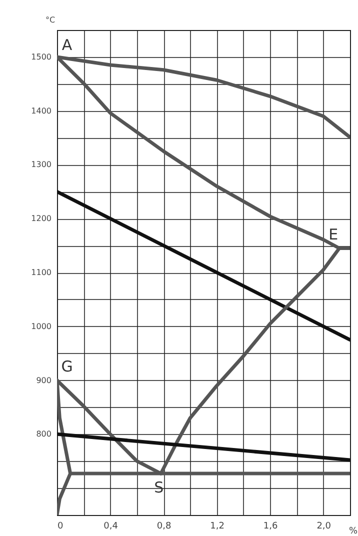 This screenshot has height=536, width=358. Describe the element at coordinates (67, 366) in the screenshot. I see `annotation: G` at that location.